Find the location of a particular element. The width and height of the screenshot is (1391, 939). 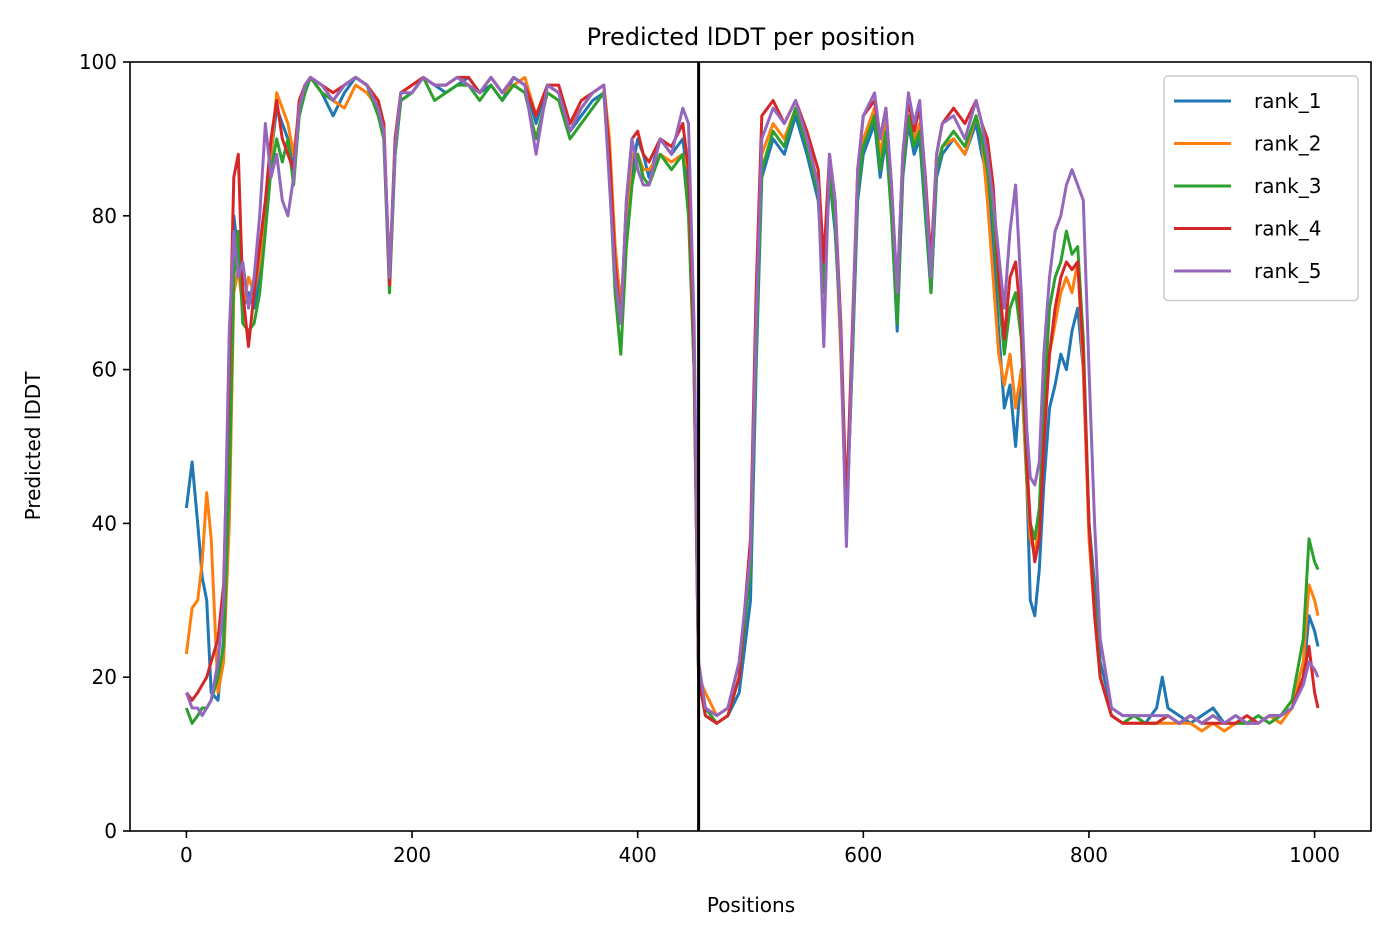

y-tick-label: 0 is located at coordinates (110, 831).